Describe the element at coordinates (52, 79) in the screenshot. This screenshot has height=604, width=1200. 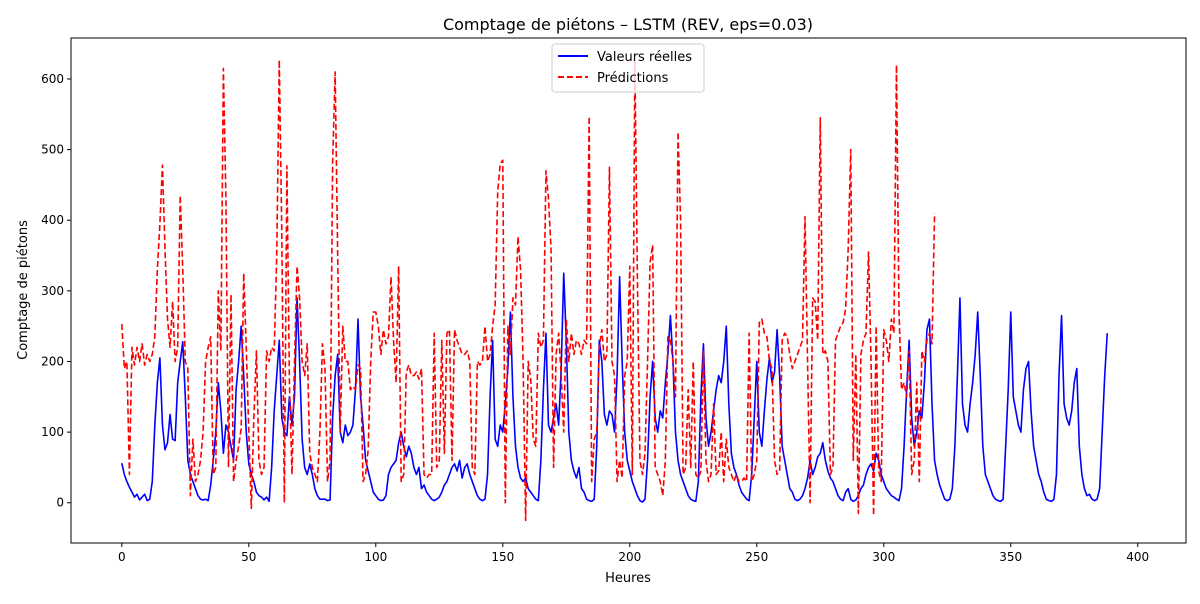
I see `y-tick-label: 600` at that location.